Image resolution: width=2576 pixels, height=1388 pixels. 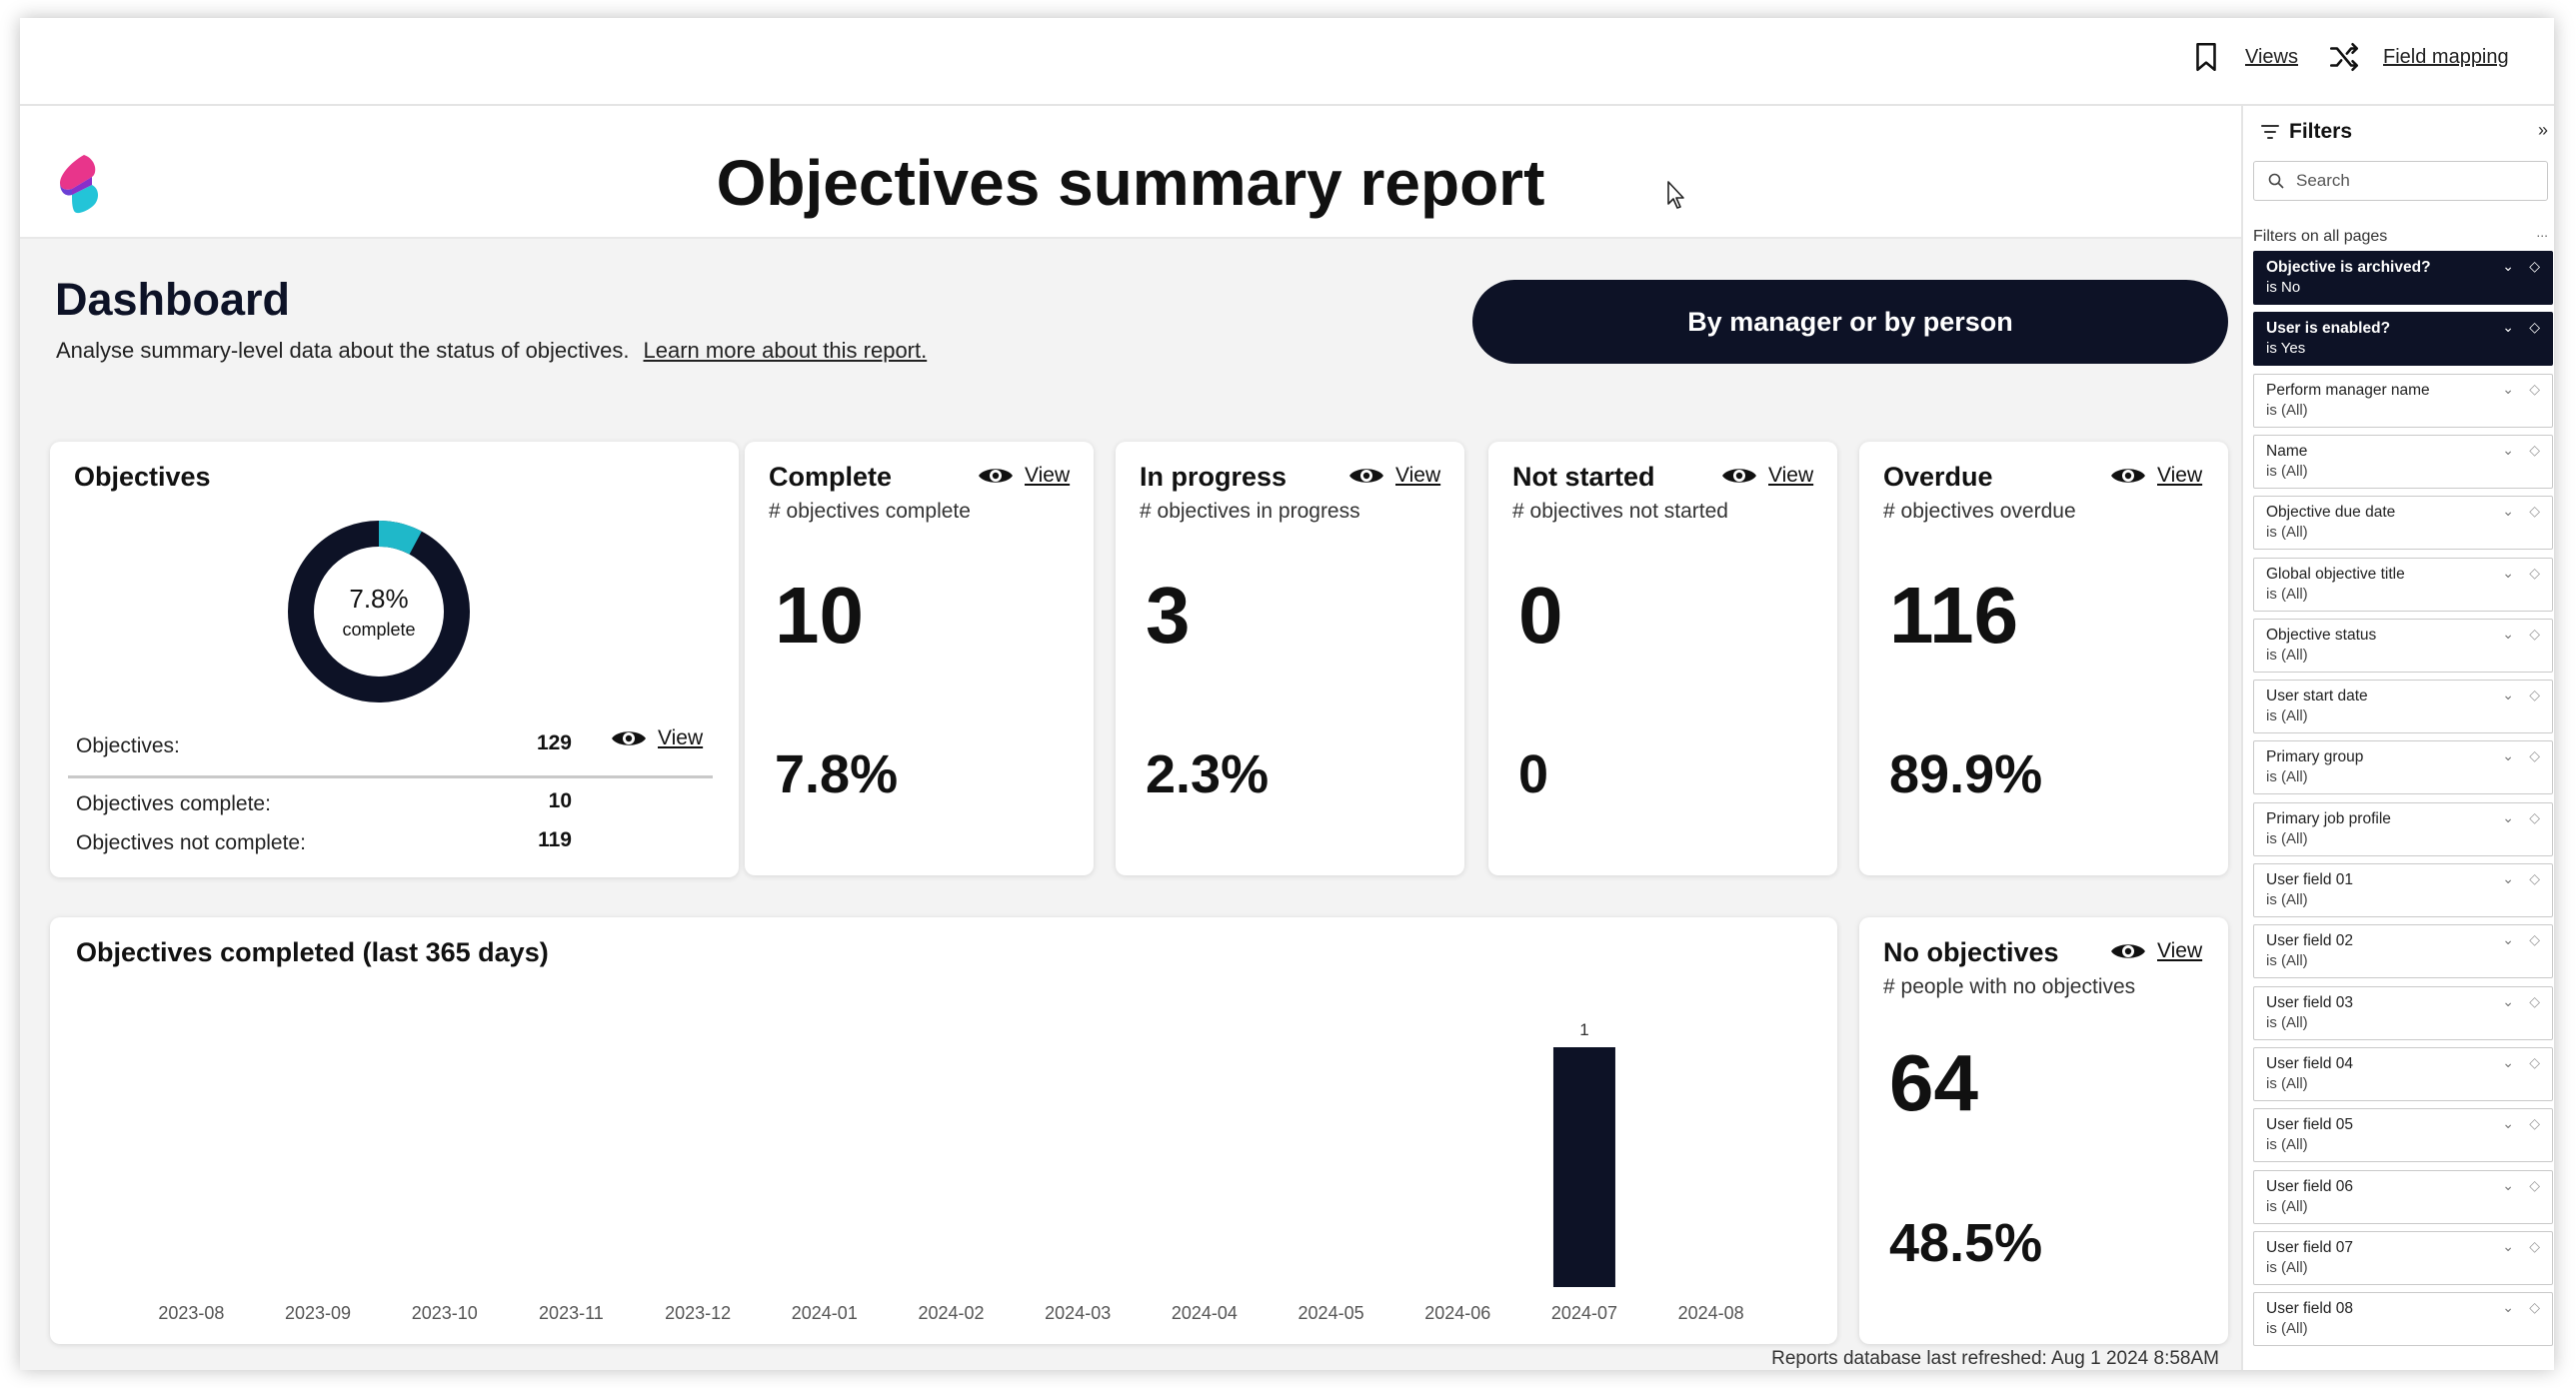 I want to click on filter-name: User field 01, so click(x=2310, y=879).